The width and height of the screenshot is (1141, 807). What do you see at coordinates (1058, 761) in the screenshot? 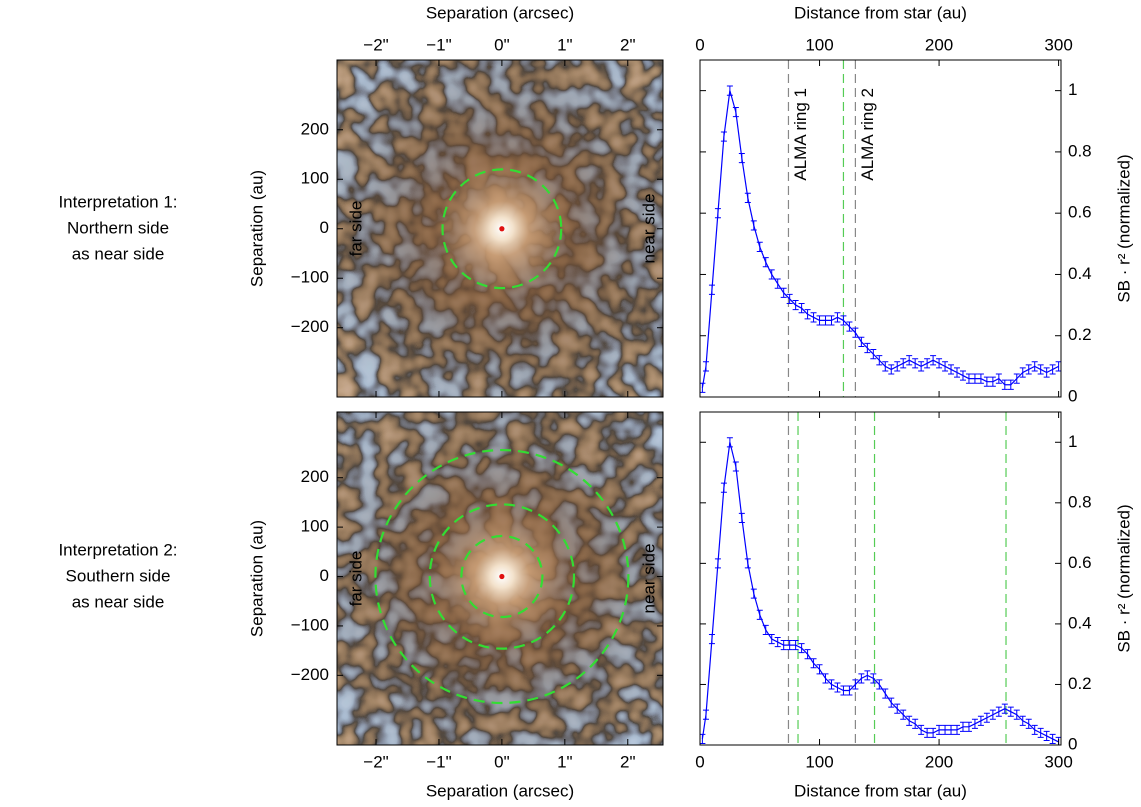
I see `x-tick-label: 300` at bounding box center [1058, 761].